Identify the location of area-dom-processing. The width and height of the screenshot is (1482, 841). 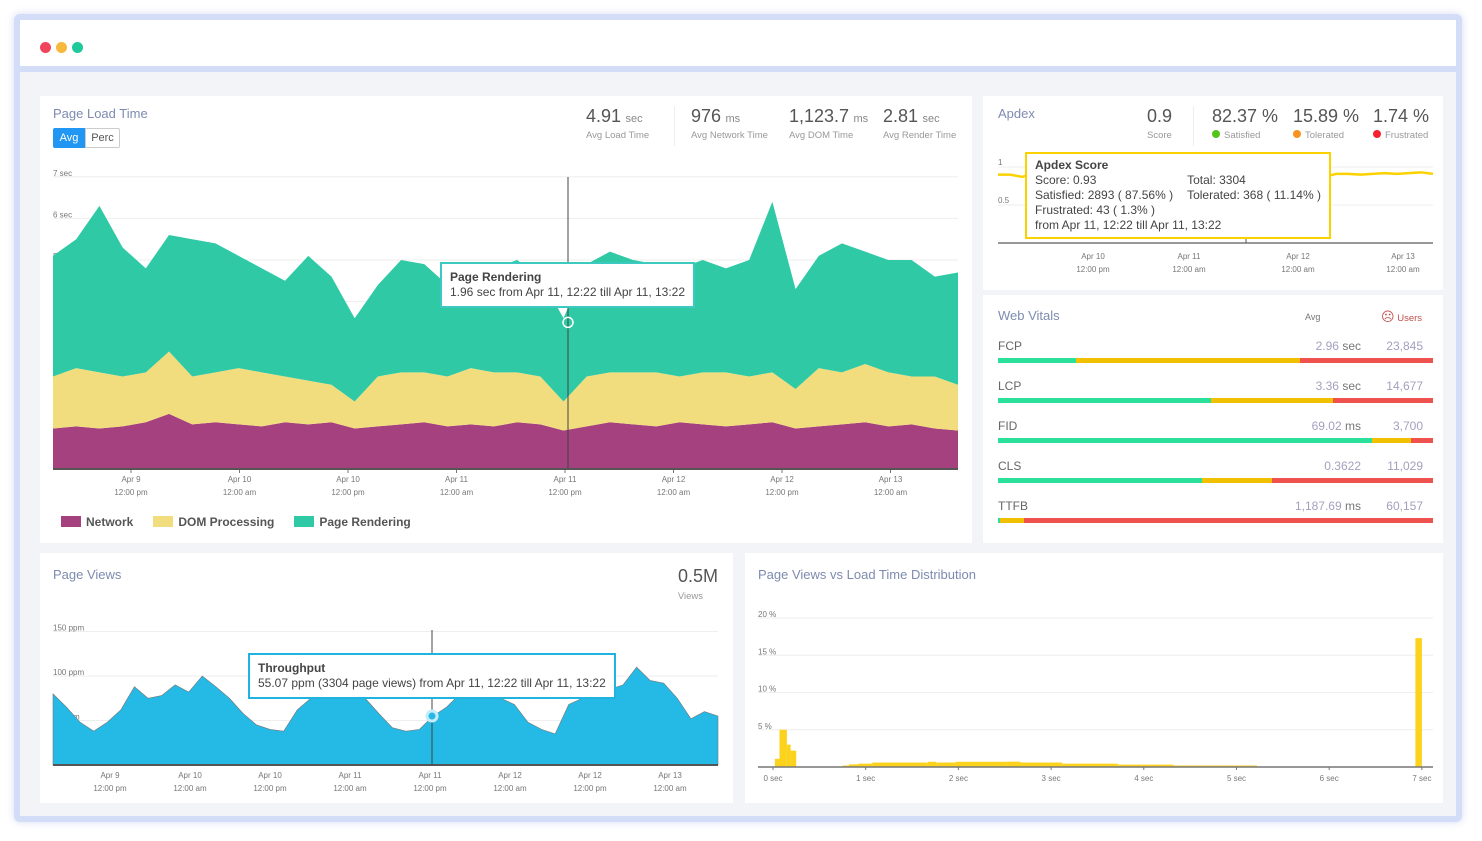
(505, 391).